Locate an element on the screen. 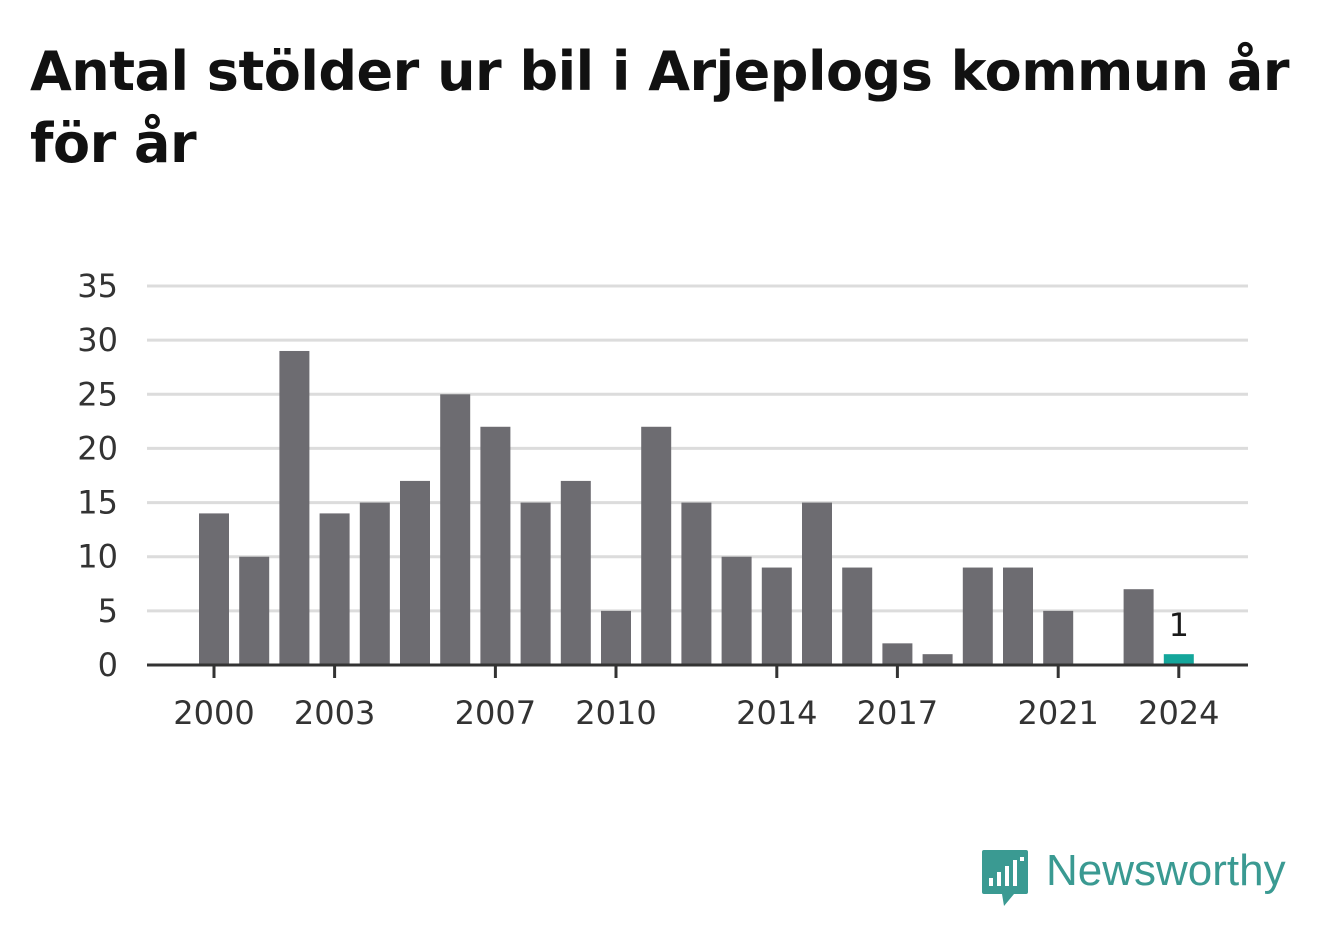 The width and height of the screenshot is (1322, 939). bar-2001 is located at coordinates (254, 610).